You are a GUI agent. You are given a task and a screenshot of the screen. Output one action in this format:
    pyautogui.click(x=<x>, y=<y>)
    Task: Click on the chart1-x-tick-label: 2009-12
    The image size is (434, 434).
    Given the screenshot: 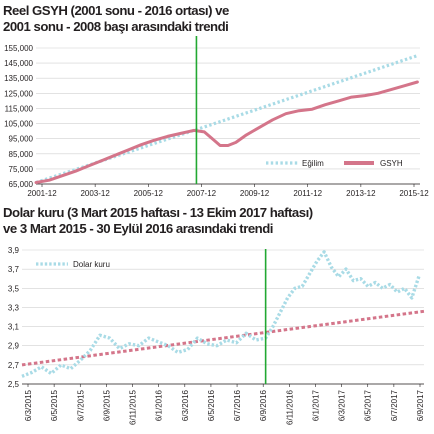 What is the action you would take?
    pyautogui.click(x=255, y=193)
    